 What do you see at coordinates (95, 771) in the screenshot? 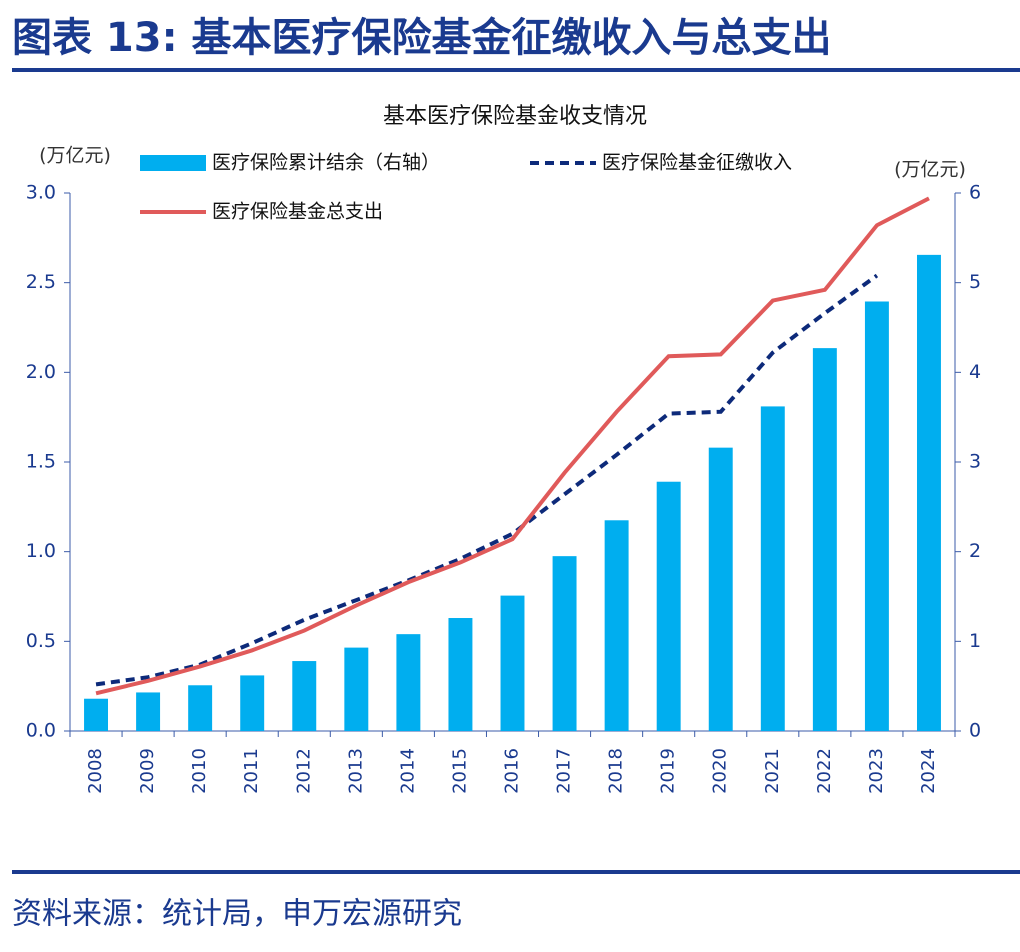
I see `x-tick-label: 2008` at bounding box center [95, 771].